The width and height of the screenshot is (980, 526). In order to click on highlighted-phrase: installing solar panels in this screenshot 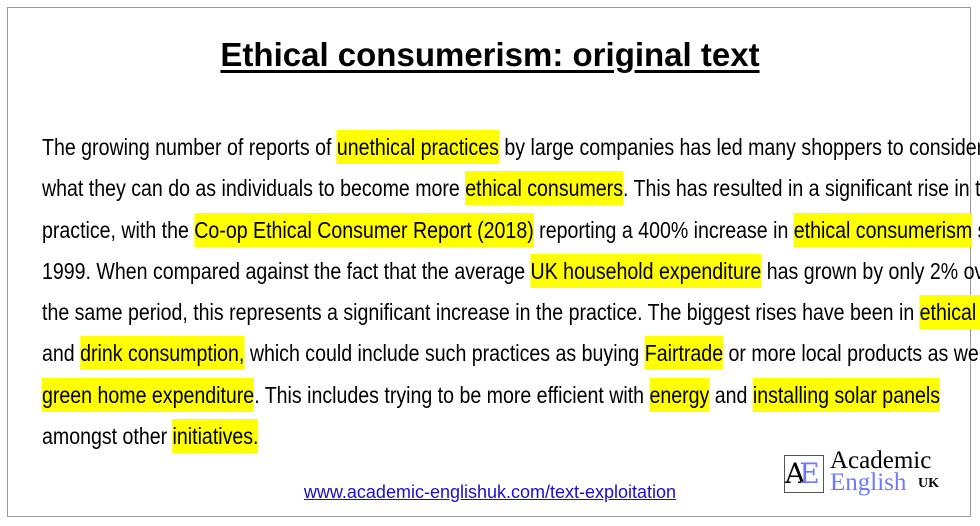, I will do `click(846, 394)`.